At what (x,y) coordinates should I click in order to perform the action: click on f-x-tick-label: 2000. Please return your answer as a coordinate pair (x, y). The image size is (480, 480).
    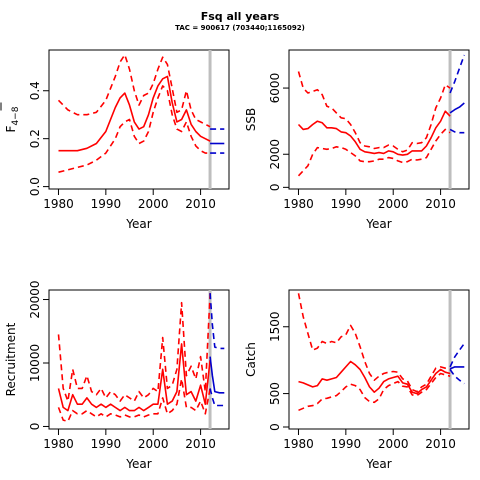
    Looking at the image, I should click on (153, 204).